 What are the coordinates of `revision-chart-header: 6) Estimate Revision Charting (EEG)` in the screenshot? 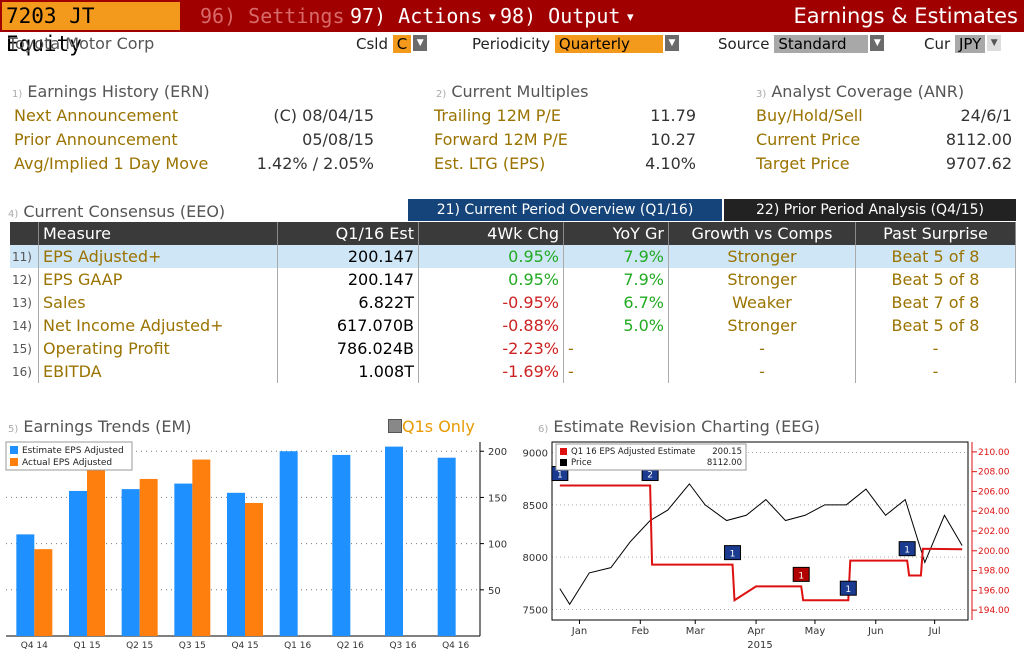 It's located at (679, 426).